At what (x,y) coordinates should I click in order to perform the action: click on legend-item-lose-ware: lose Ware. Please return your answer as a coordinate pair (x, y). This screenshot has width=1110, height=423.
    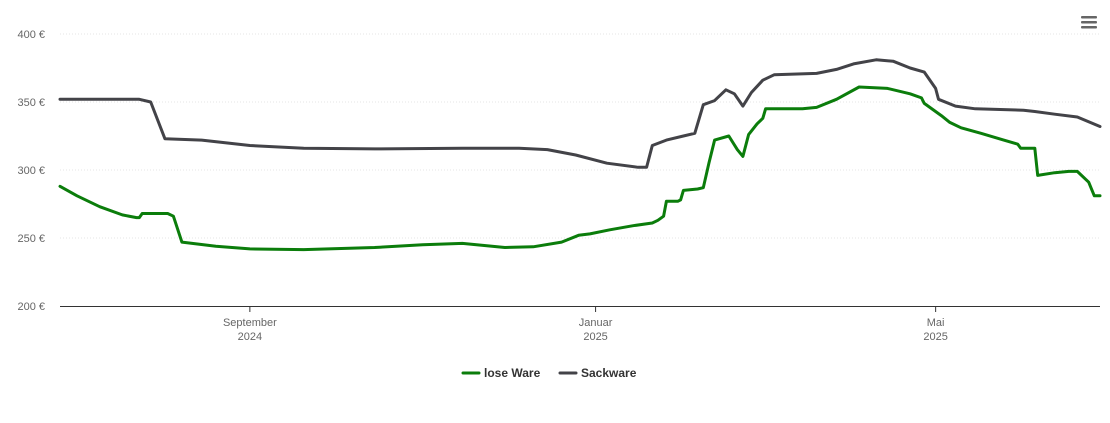
    Looking at the image, I should click on (501, 373).